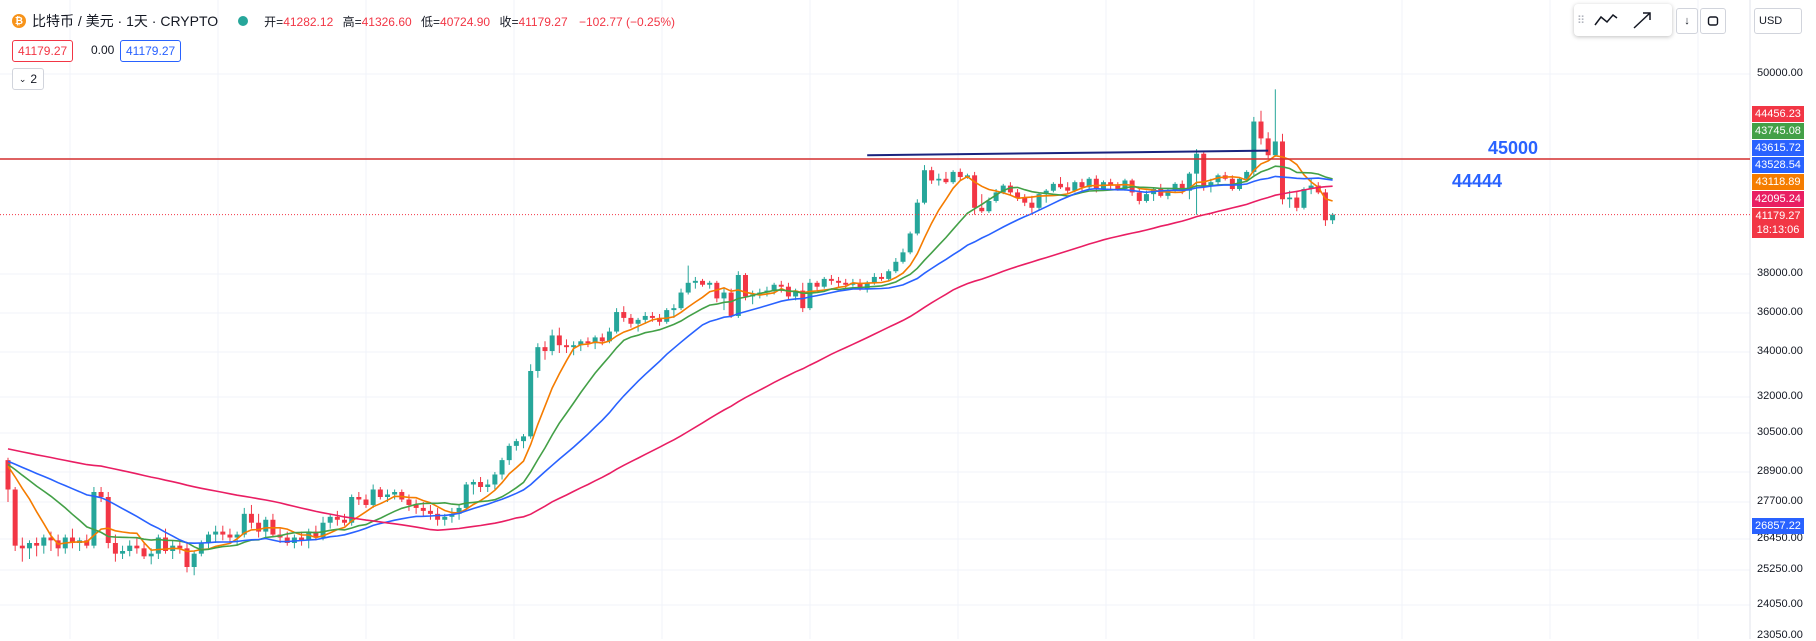 This screenshot has height=641, width=1816. What do you see at coordinates (125, 21) in the screenshot?
I see `symbol-title: 比特币 / 美元 · 1天 · CRYPTO` at bounding box center [125, 21].